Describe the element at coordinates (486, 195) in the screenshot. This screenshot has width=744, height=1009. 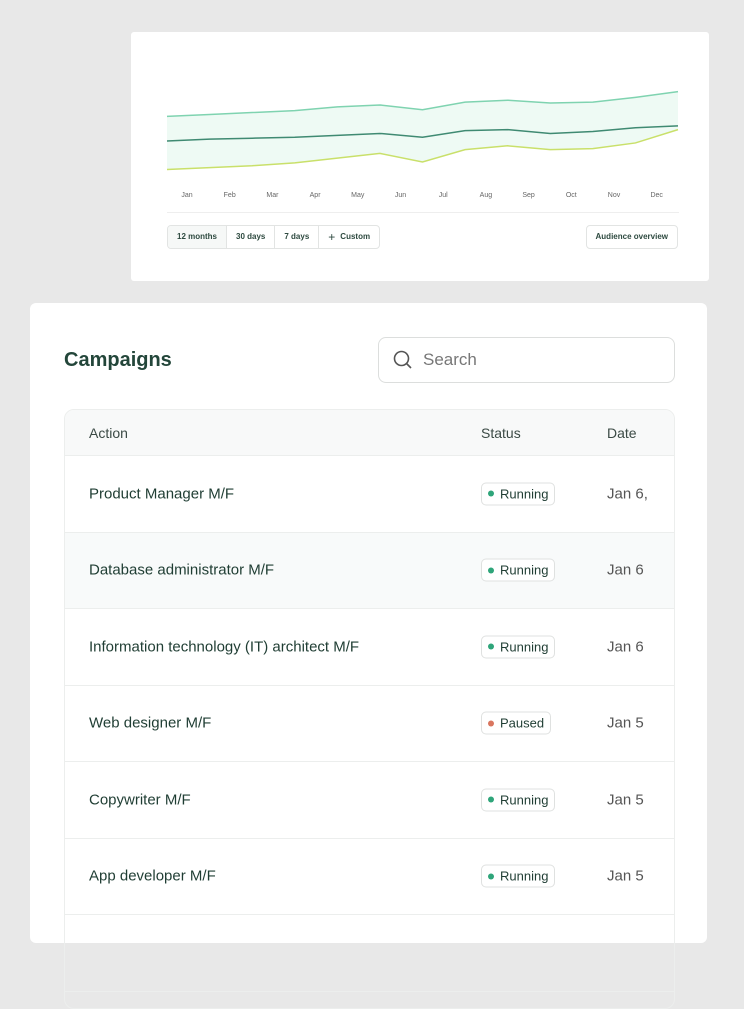
I see `x-tick-label: Aug` at that location.